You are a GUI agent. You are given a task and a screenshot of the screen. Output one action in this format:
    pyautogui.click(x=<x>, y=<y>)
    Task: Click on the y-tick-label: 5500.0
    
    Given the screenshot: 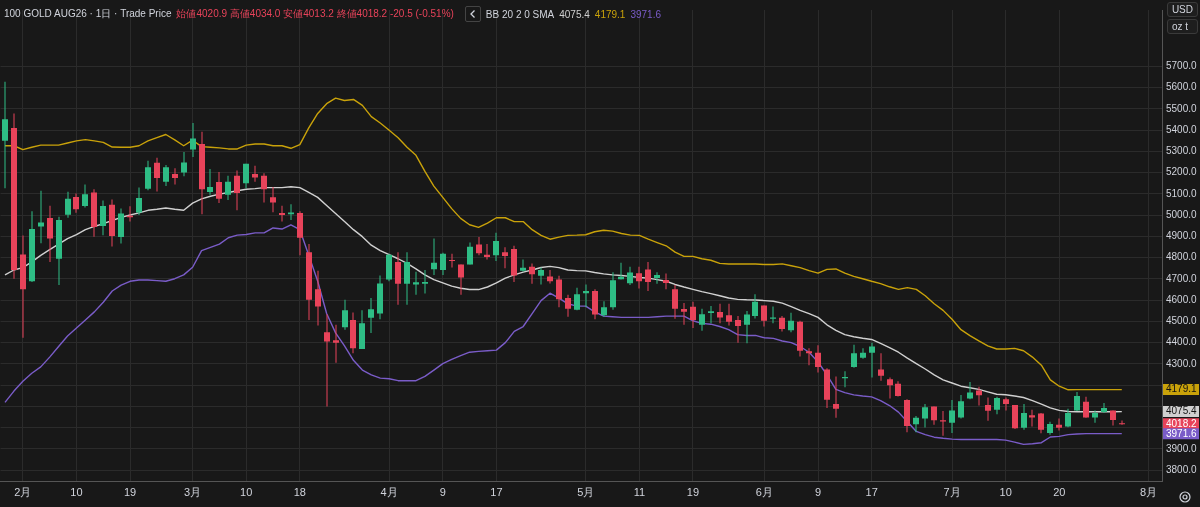 What is the action you would take?
    pyautogui.click(x=1182, y=108)
    